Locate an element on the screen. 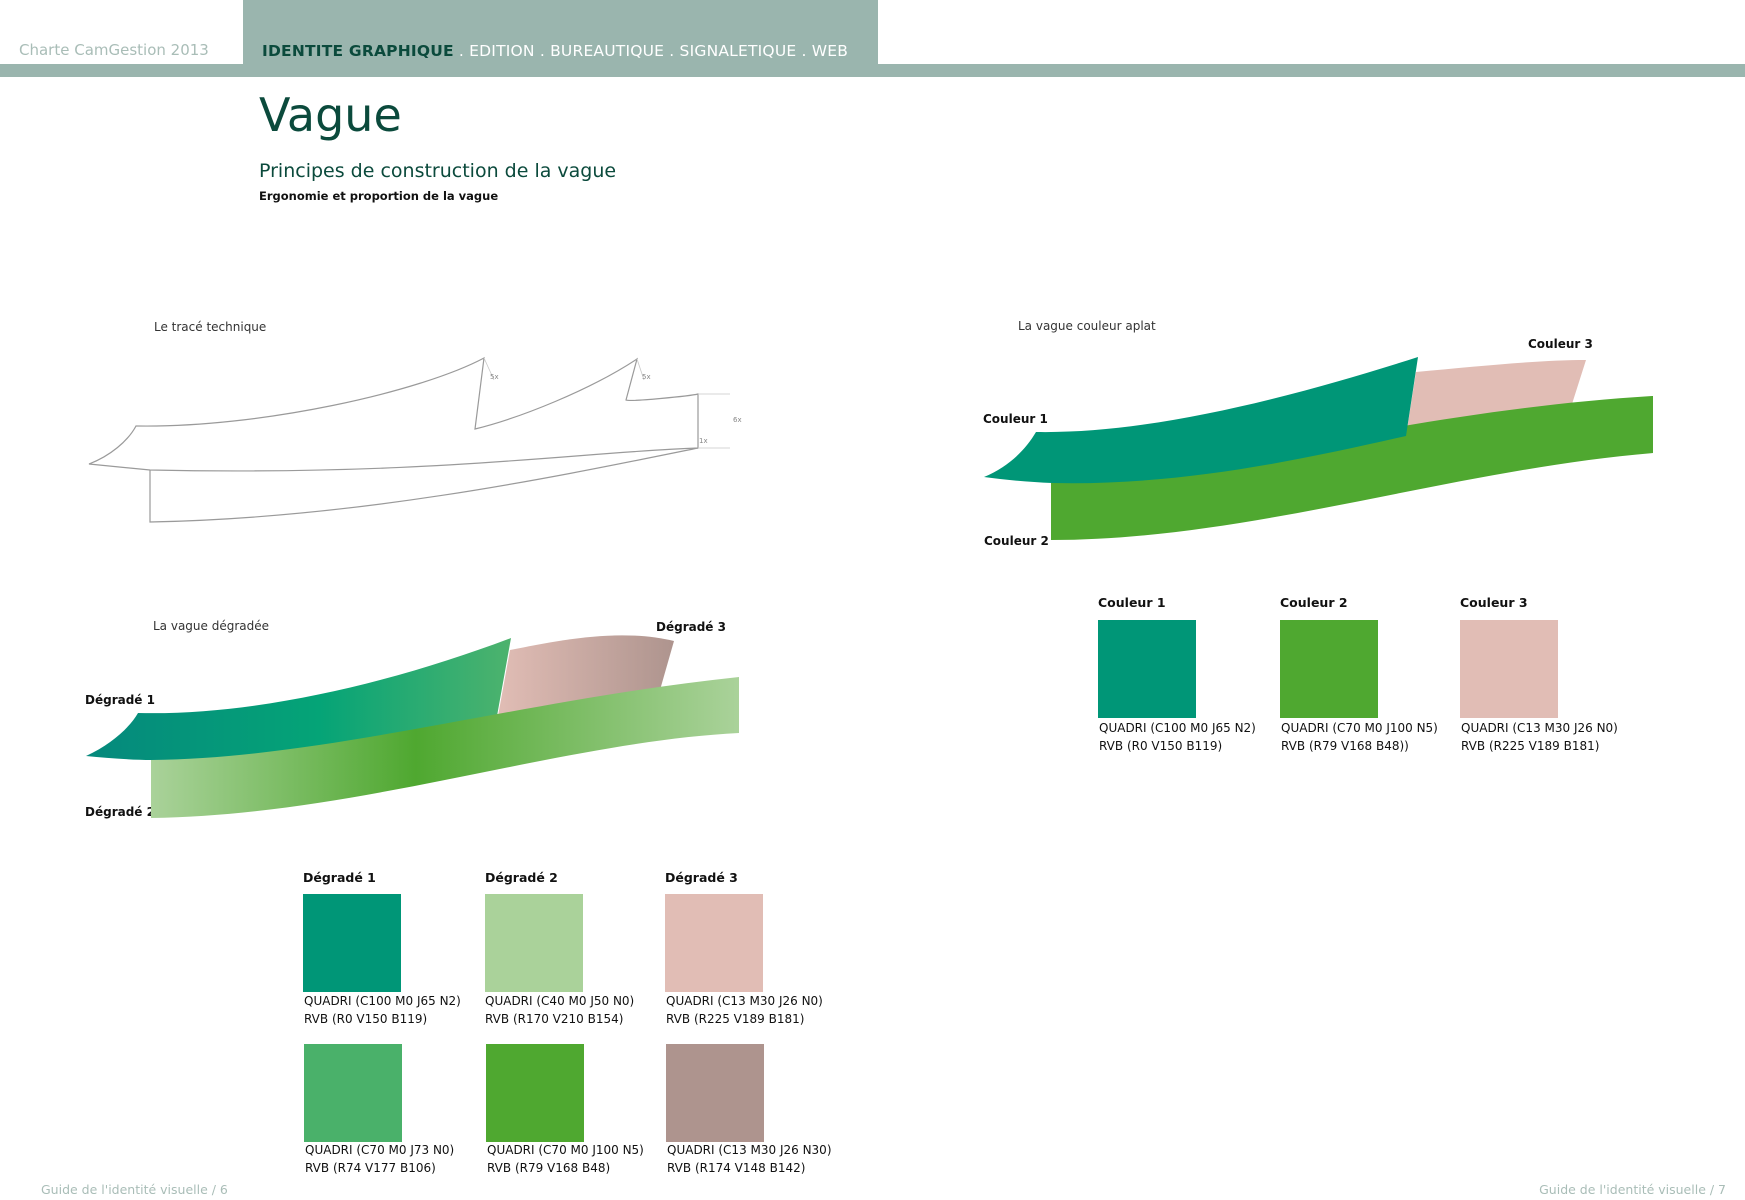 This screenshot has height=1200, width=1745. quadri-code: QUADRI (C70 M0 J73 N0) is located at coordinates (380, 1150).